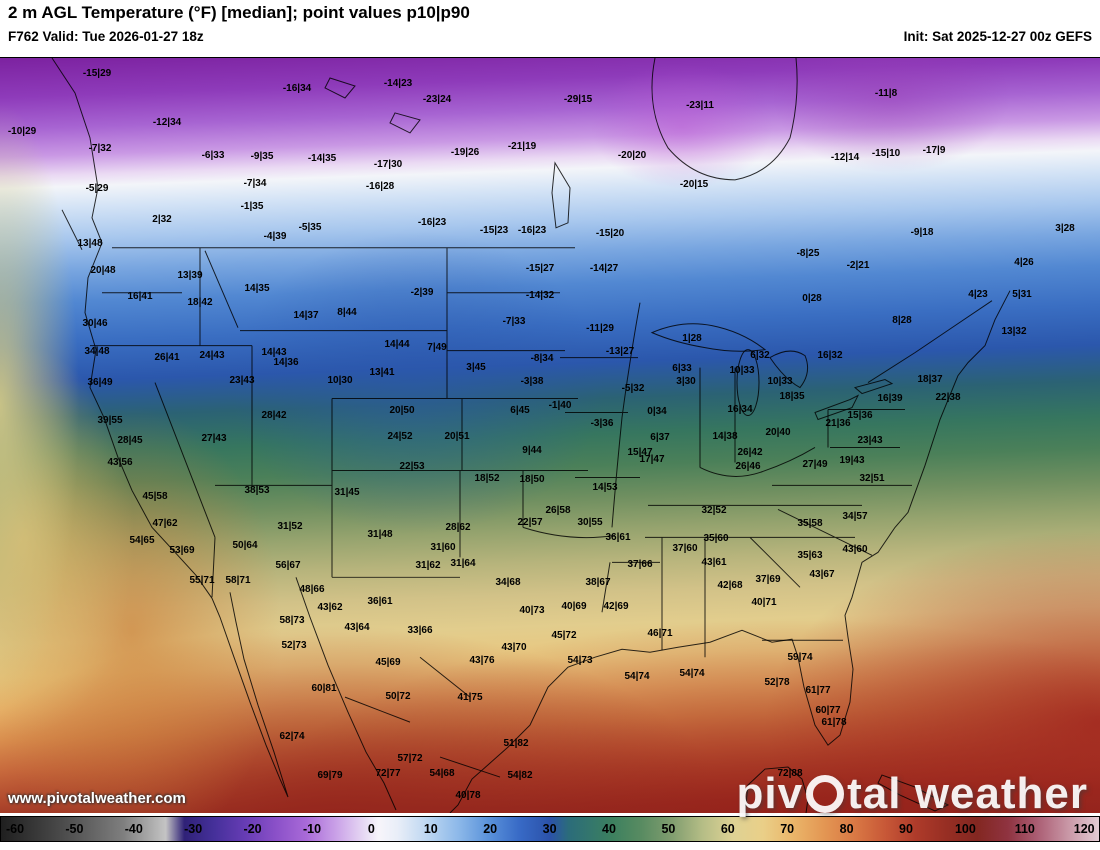 Image resolution: width=1100 pixels, height=850 pixels. What do you see at coordinates (430, 828) in the screenshot?
I see `colorbar-tick-label: 10` at bounding box center [430, 828].